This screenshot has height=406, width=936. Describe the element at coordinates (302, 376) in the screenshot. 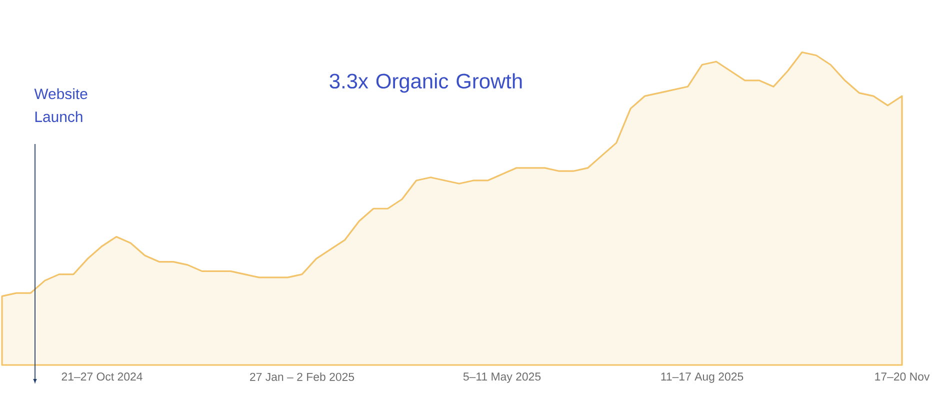

I see `x-tick-label: 27 Jan – 2 Feb 2025` at that location.